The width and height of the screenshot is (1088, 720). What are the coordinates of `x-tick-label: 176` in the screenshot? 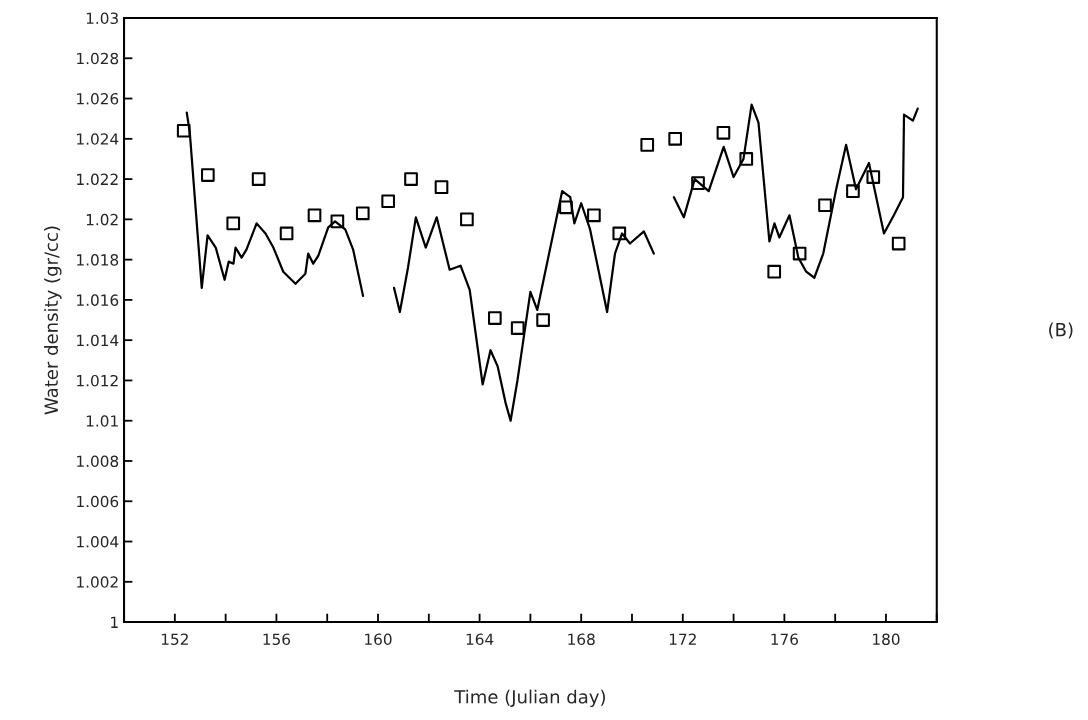 It's located at (784, 639).